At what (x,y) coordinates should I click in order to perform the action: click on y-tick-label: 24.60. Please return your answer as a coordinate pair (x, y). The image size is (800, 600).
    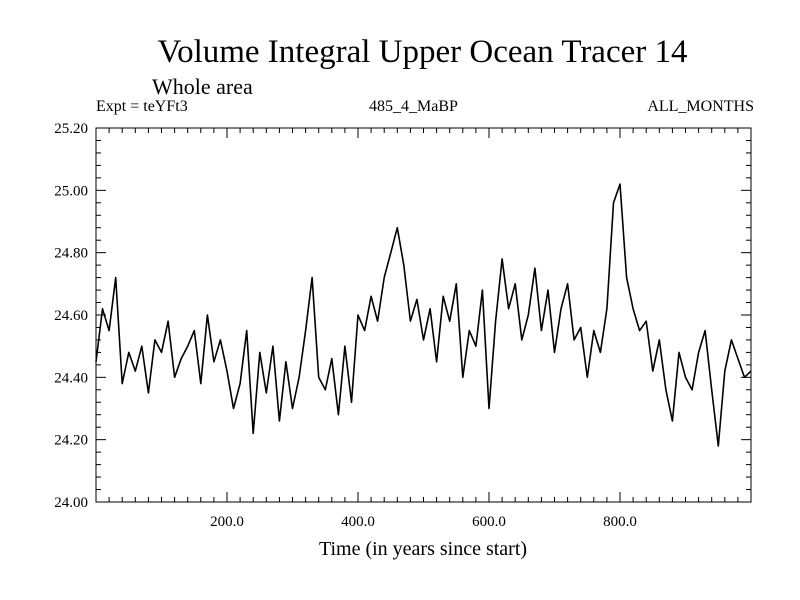
    Looking at the image, I should click on (71, 316).